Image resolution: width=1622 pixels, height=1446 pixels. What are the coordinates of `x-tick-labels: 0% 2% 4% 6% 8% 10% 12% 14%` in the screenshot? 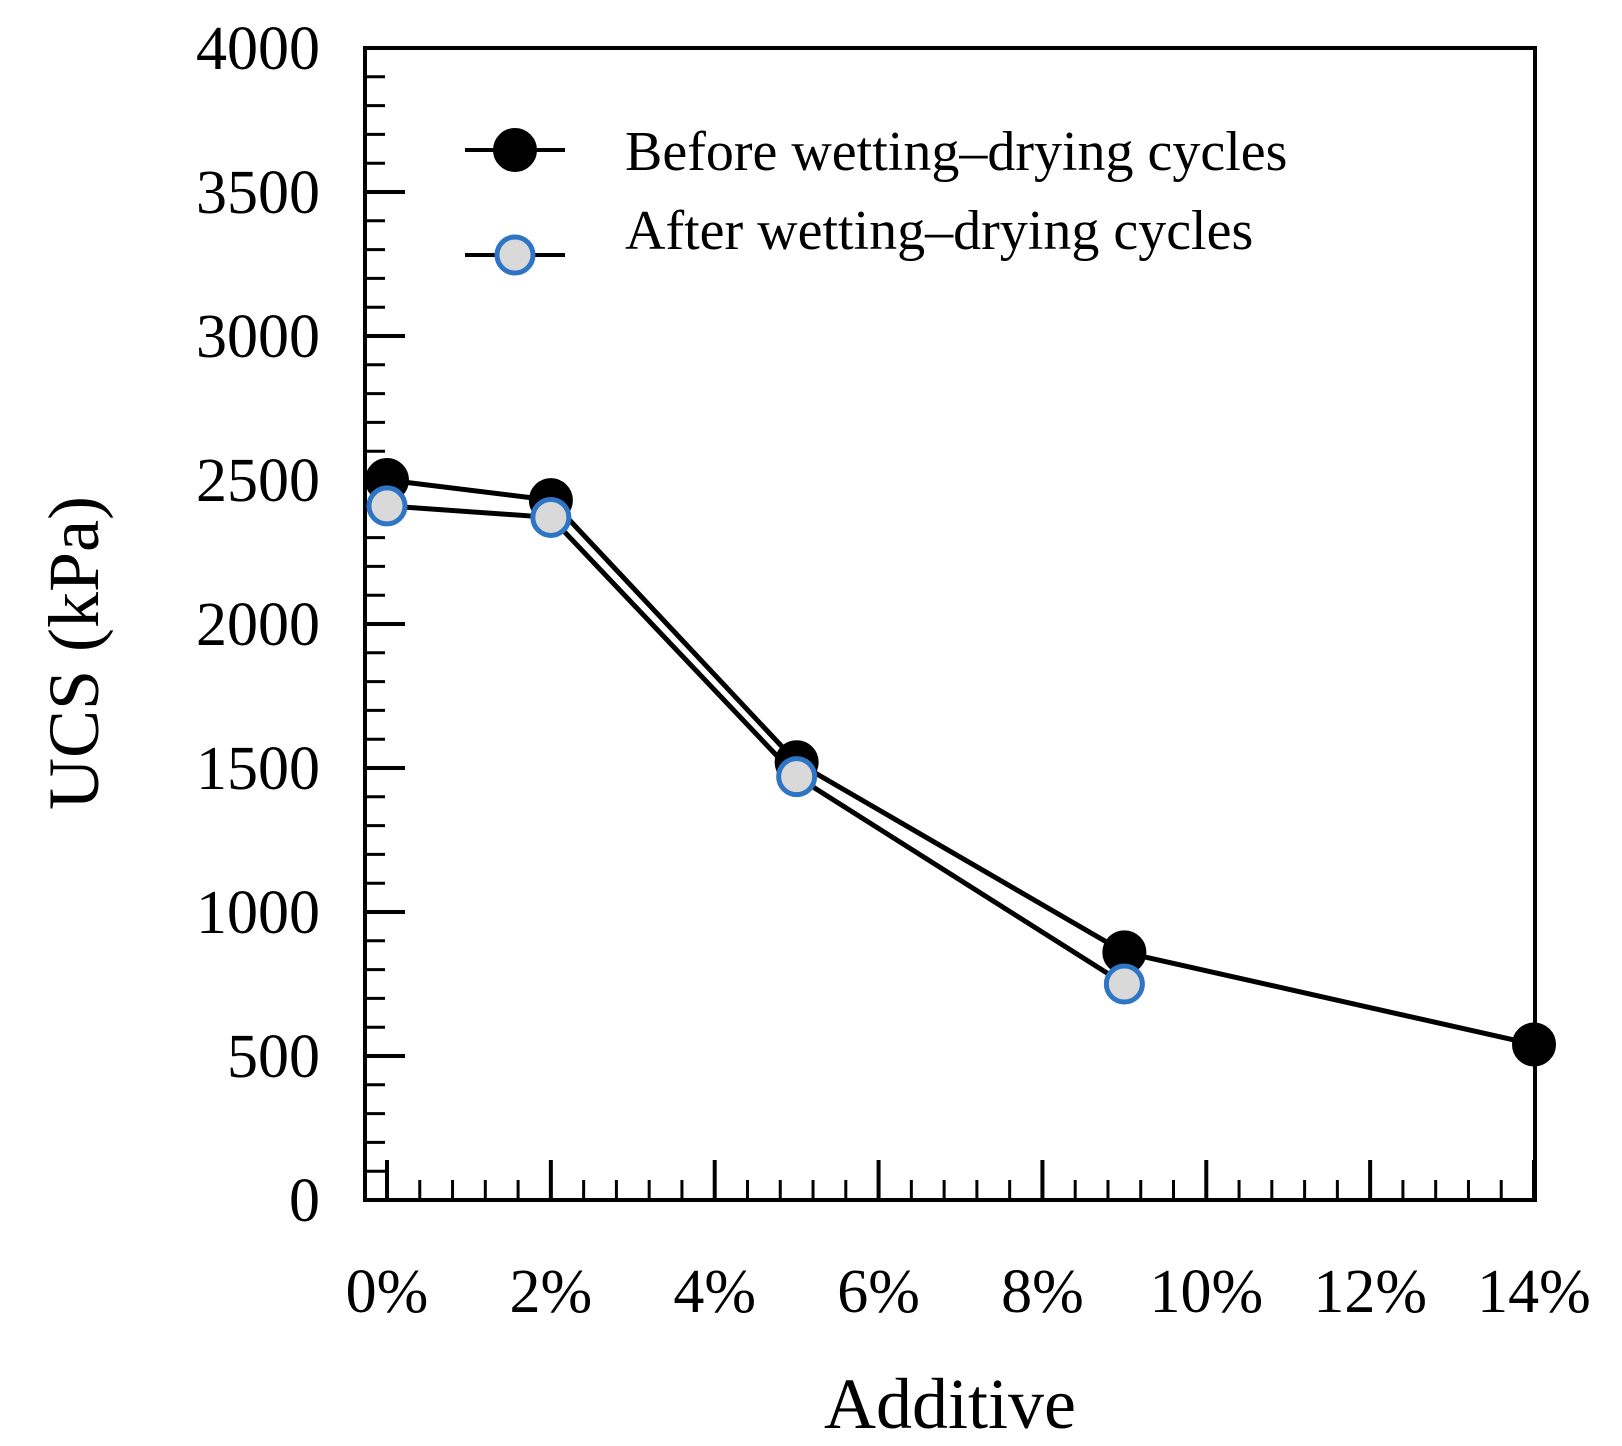 It's located at (968, 1292).